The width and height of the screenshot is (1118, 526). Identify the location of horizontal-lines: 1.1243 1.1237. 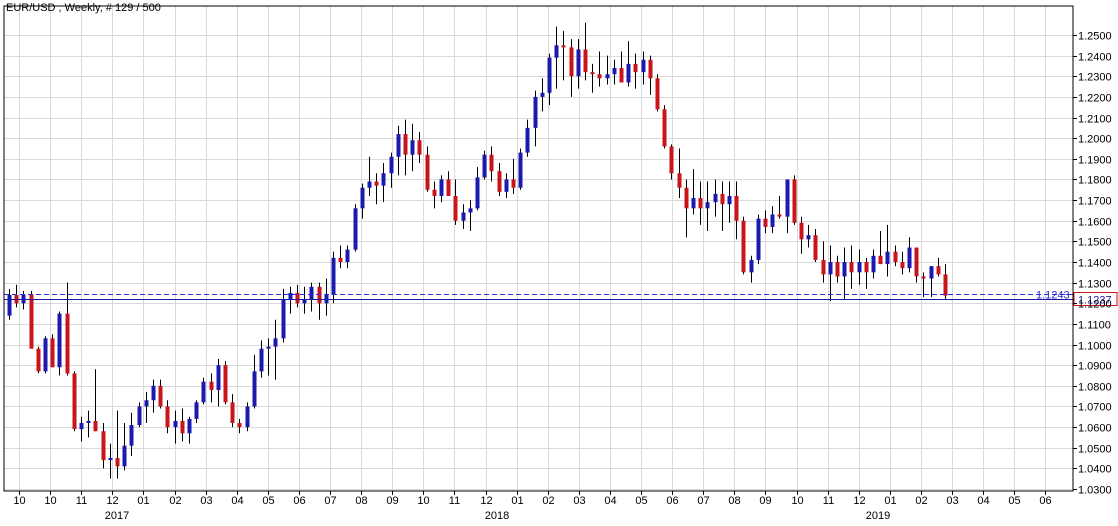
(561, 298).